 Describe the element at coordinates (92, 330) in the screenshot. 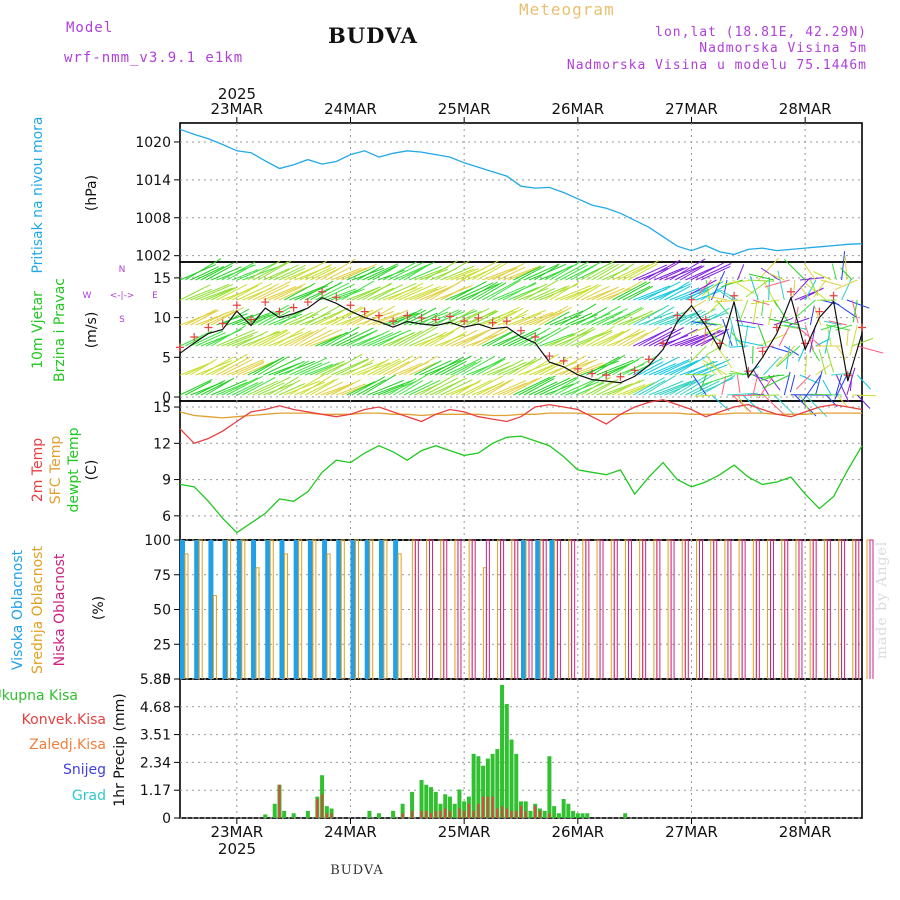

I see `wind-unit: (m/s)` at that location.